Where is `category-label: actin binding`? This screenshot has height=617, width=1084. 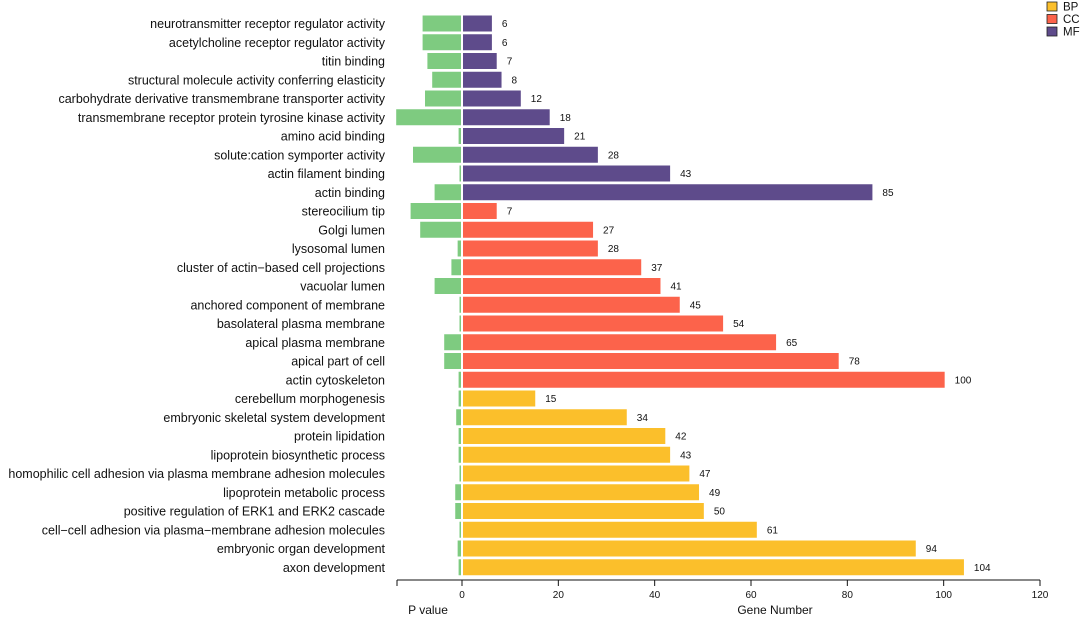 category-label: actin binding is located at coordinates (350, 193).